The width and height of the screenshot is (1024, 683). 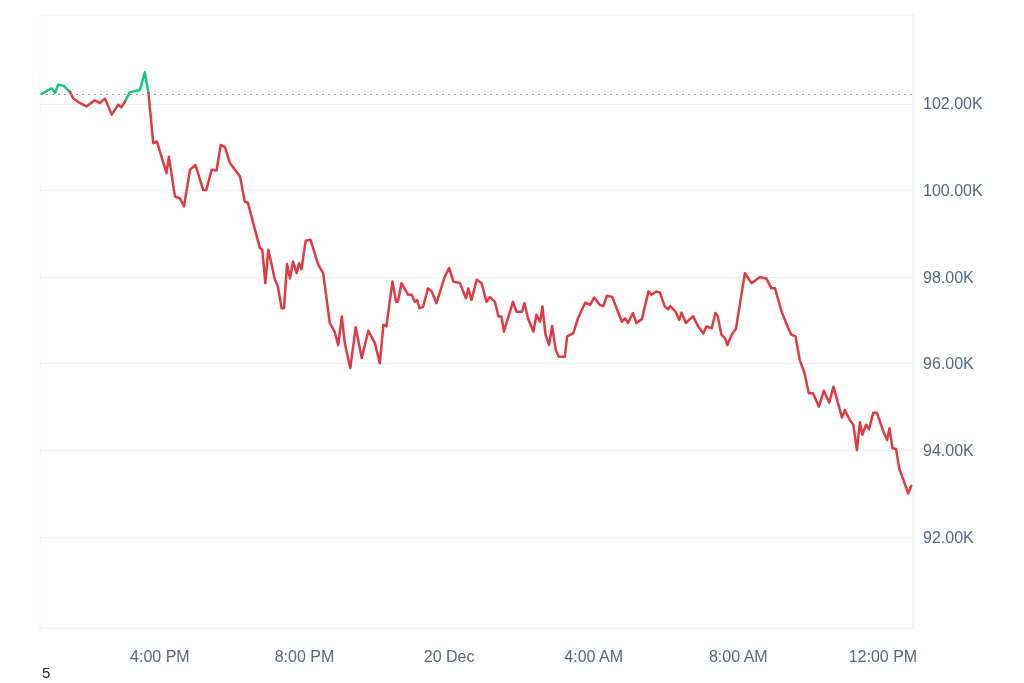 What do you see at coordinates (949, 364) in the screenshot?
I see `y-tick-label: 96.00K` at bounding box center [949, 364].